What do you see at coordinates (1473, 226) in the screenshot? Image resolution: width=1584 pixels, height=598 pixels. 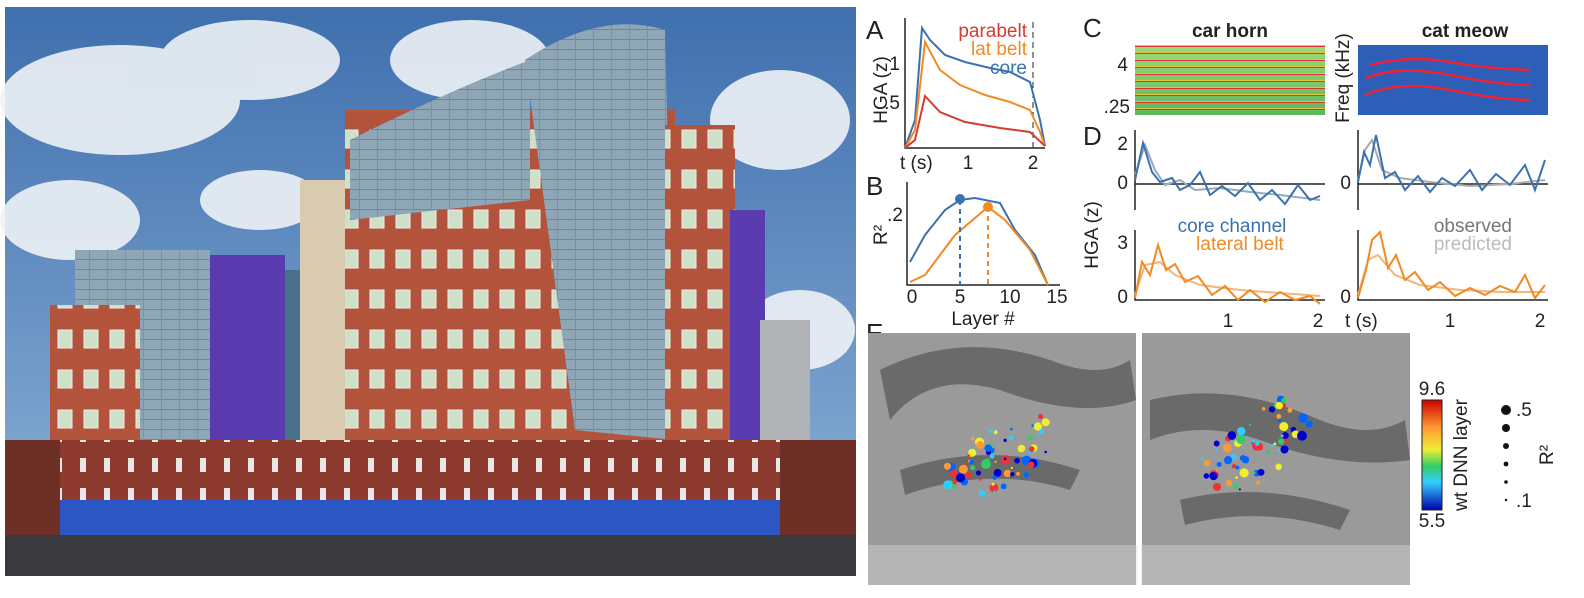 I see `legend-label: observed` at bounding box center [1473, 226].